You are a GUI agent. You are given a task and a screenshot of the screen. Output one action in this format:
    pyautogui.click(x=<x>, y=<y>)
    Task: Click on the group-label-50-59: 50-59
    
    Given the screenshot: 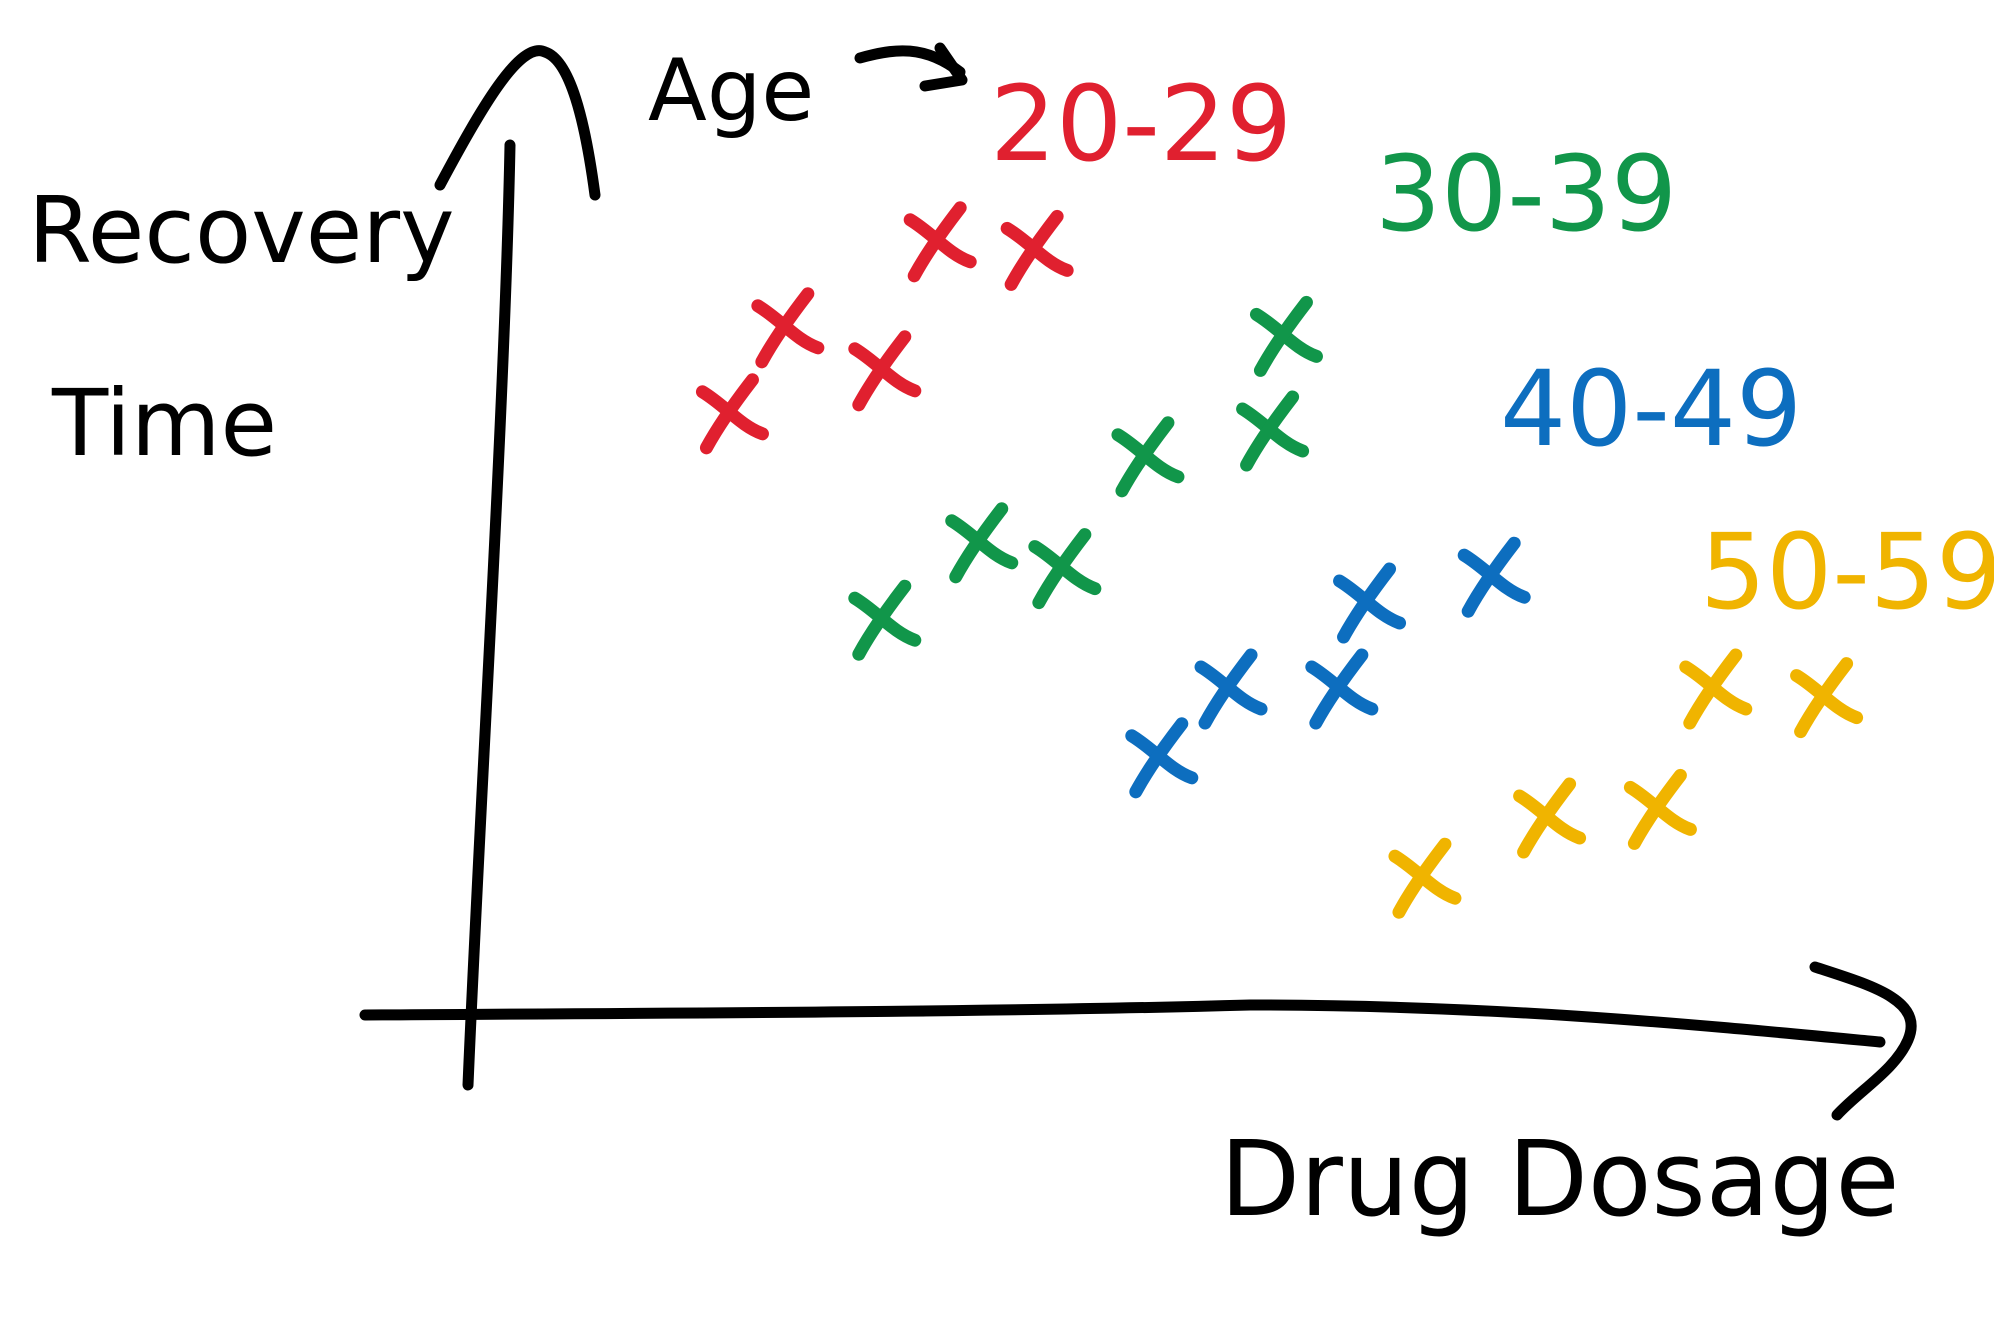 What is the action you would take?
    pyautogui.click(x=1847, y=572)
    